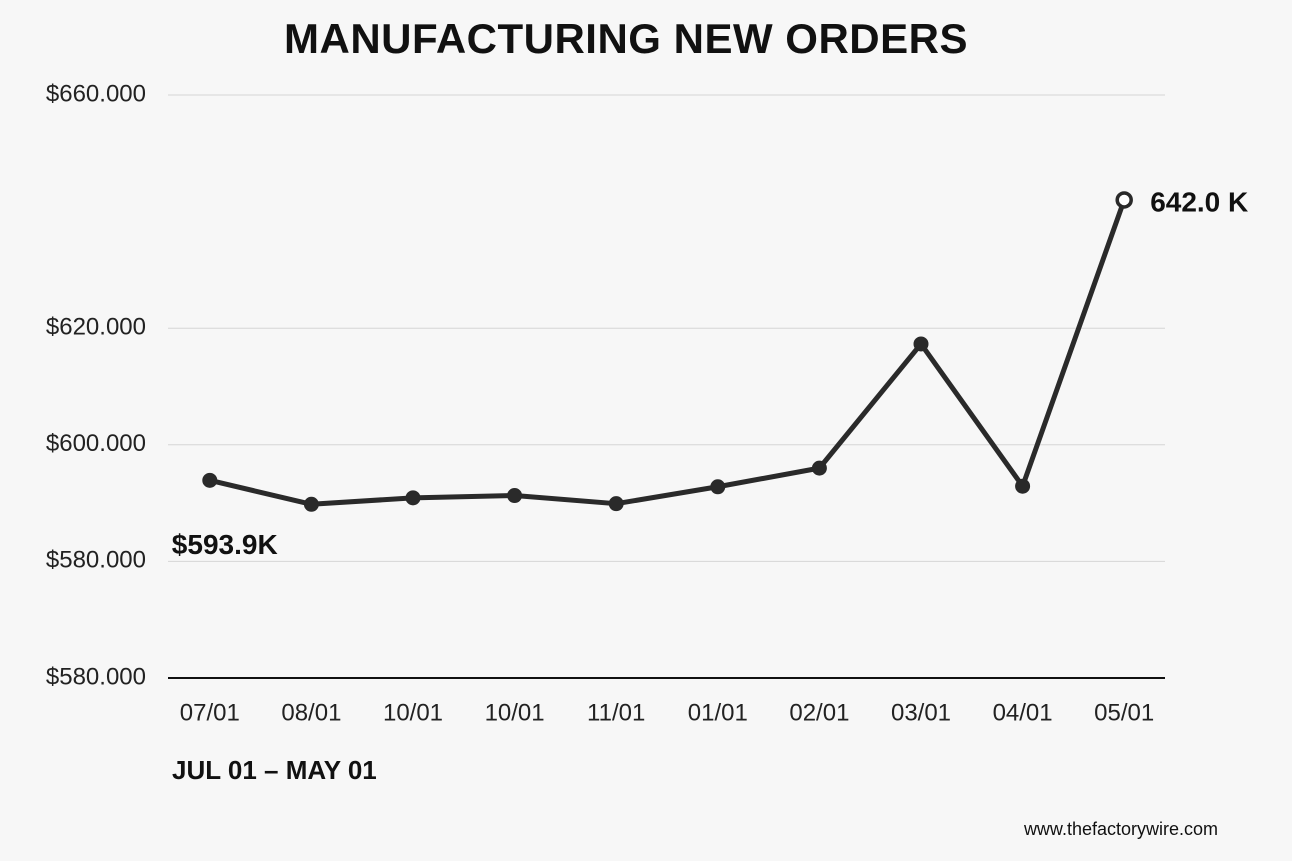 This screenshot has width=1292, height=861. Describe the element at coordinates (819, 712) in the screenshot. I see `x-tick-label: 02/01` at that location.